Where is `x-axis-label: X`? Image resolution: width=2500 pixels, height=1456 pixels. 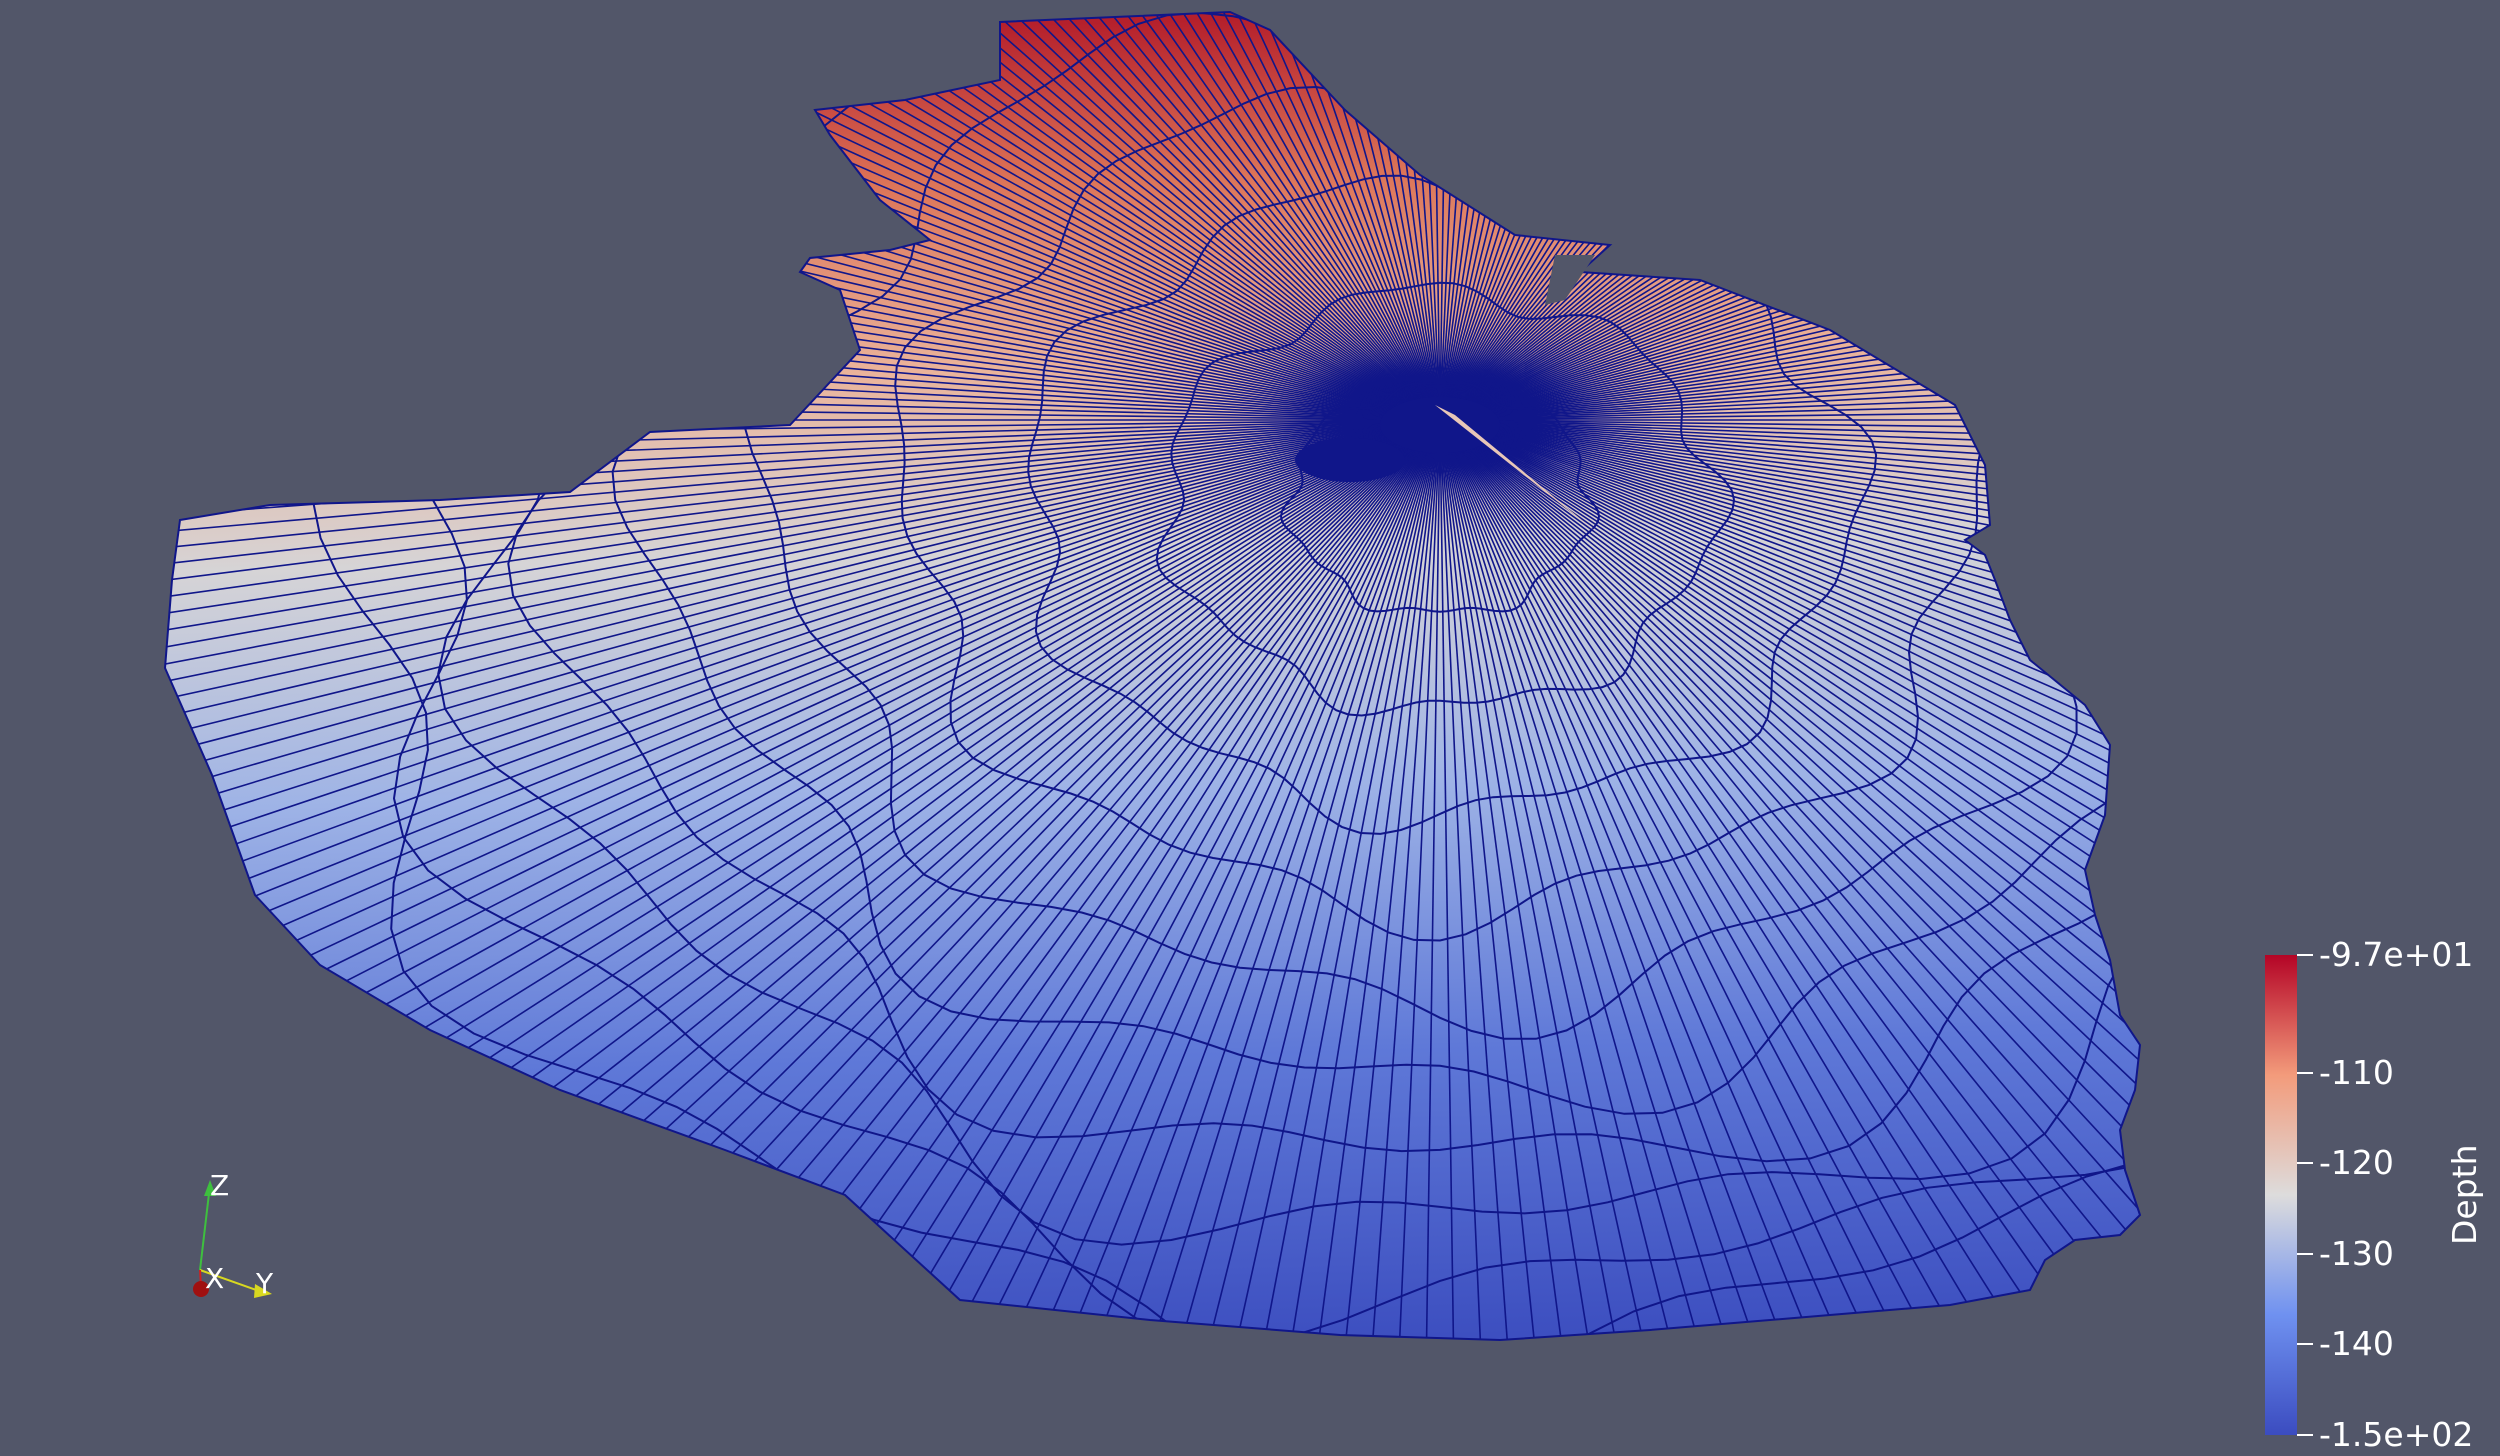
x-axis-label: X is located at coordinates (215, 1278).